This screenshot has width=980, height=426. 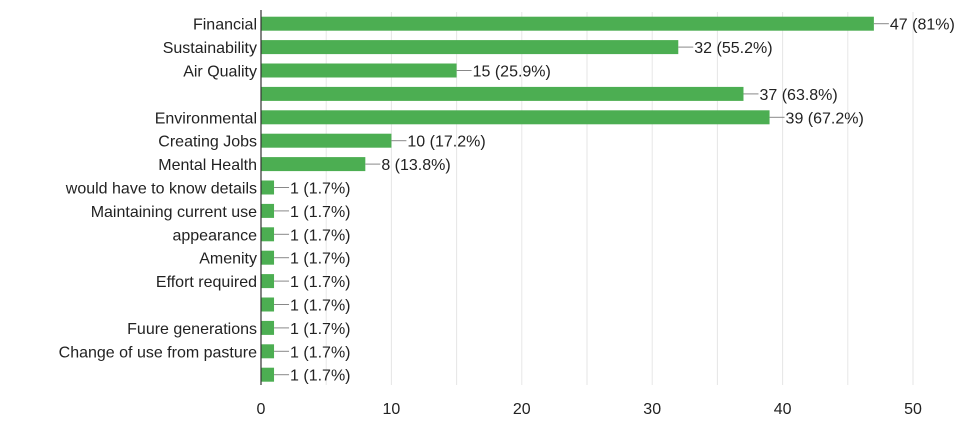 What do you see at coordinates (207, 142) in the screenshot?
I see `category-label: Creating Jobs` at bounding box center [207, 142].